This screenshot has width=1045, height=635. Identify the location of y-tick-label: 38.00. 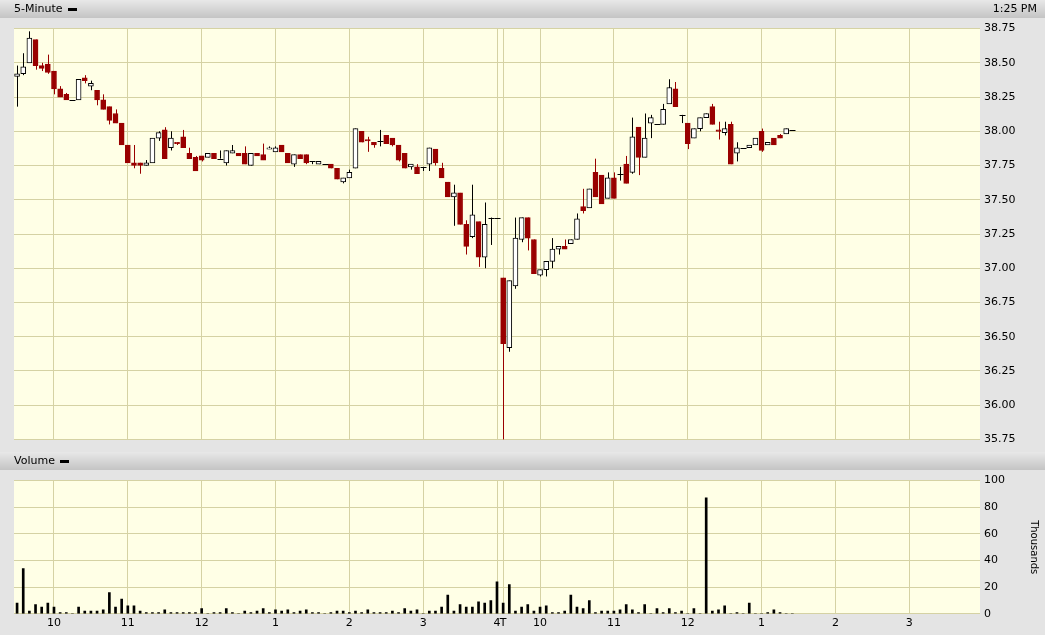
(1000, 131).